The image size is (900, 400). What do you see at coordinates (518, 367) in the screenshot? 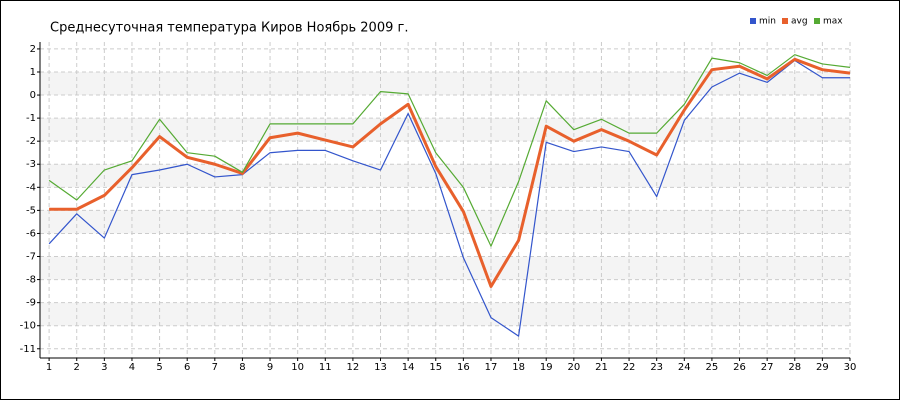
I see `x-tick-label: 18` at bounding box center [518, 367].